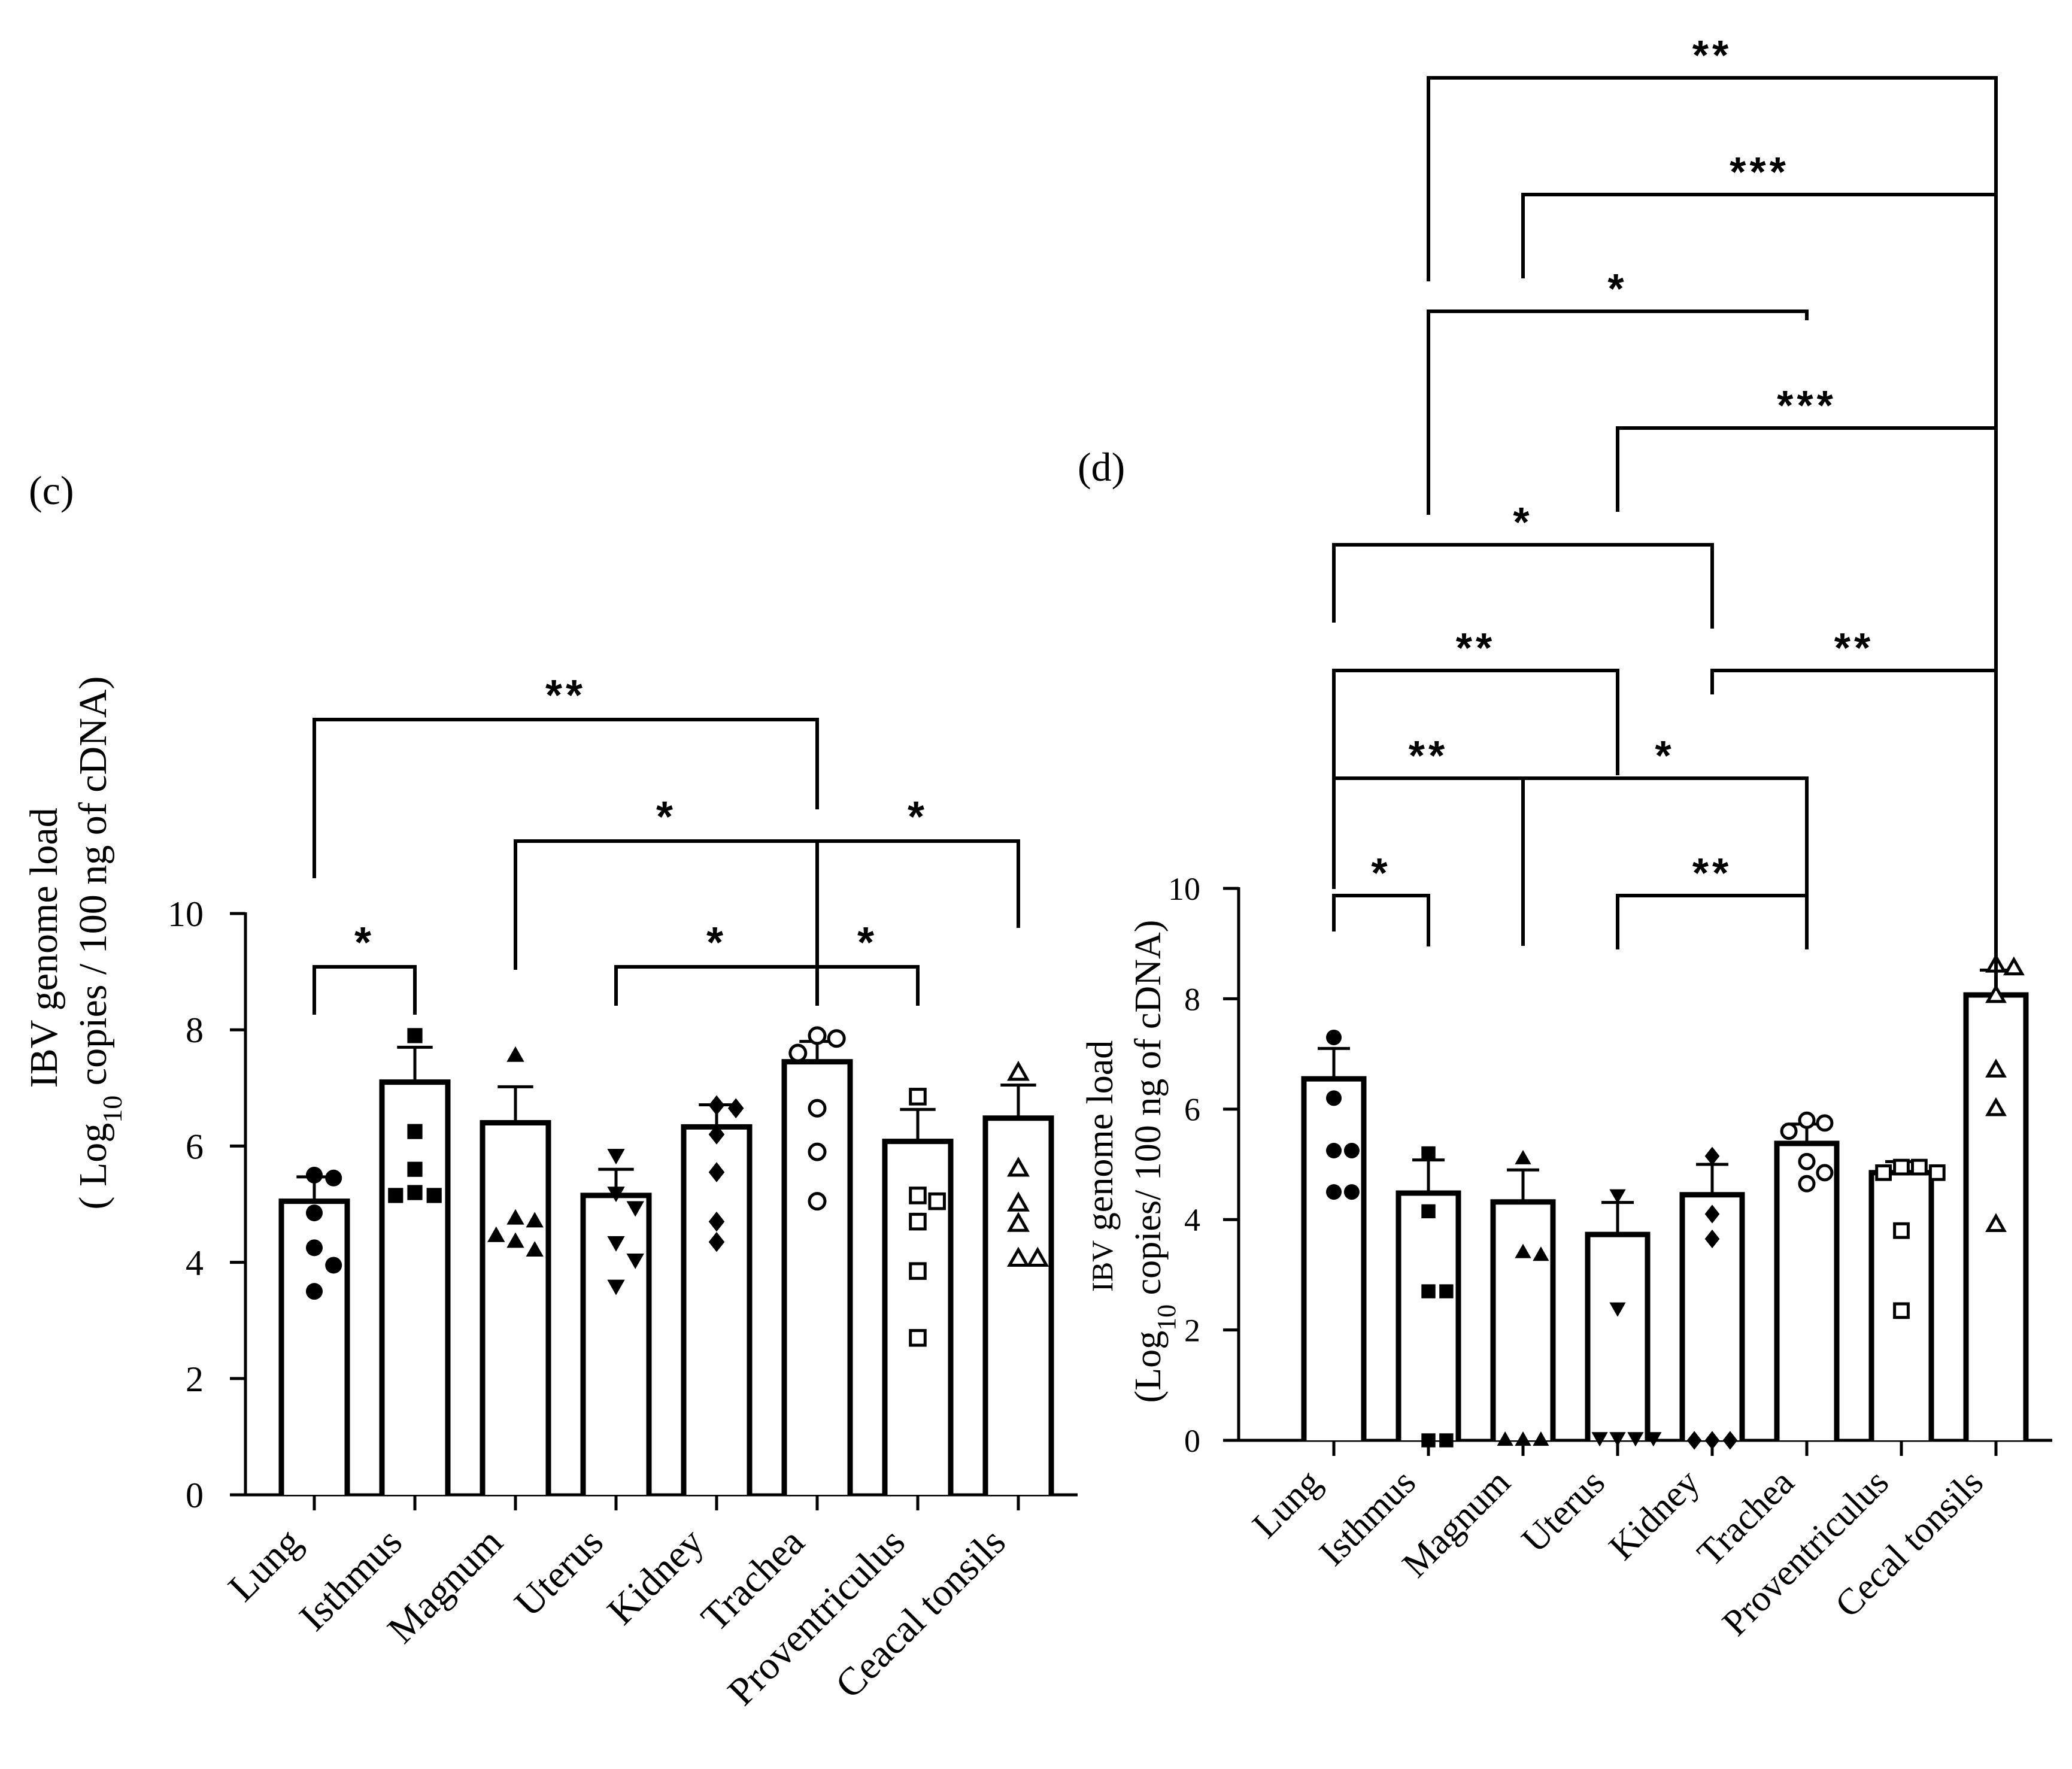 Image resolution: width=2072 pixels, height=1769 pixels. I want to click on y-axis-title-d-line1: IBV genome load, so click(1100, 1166).